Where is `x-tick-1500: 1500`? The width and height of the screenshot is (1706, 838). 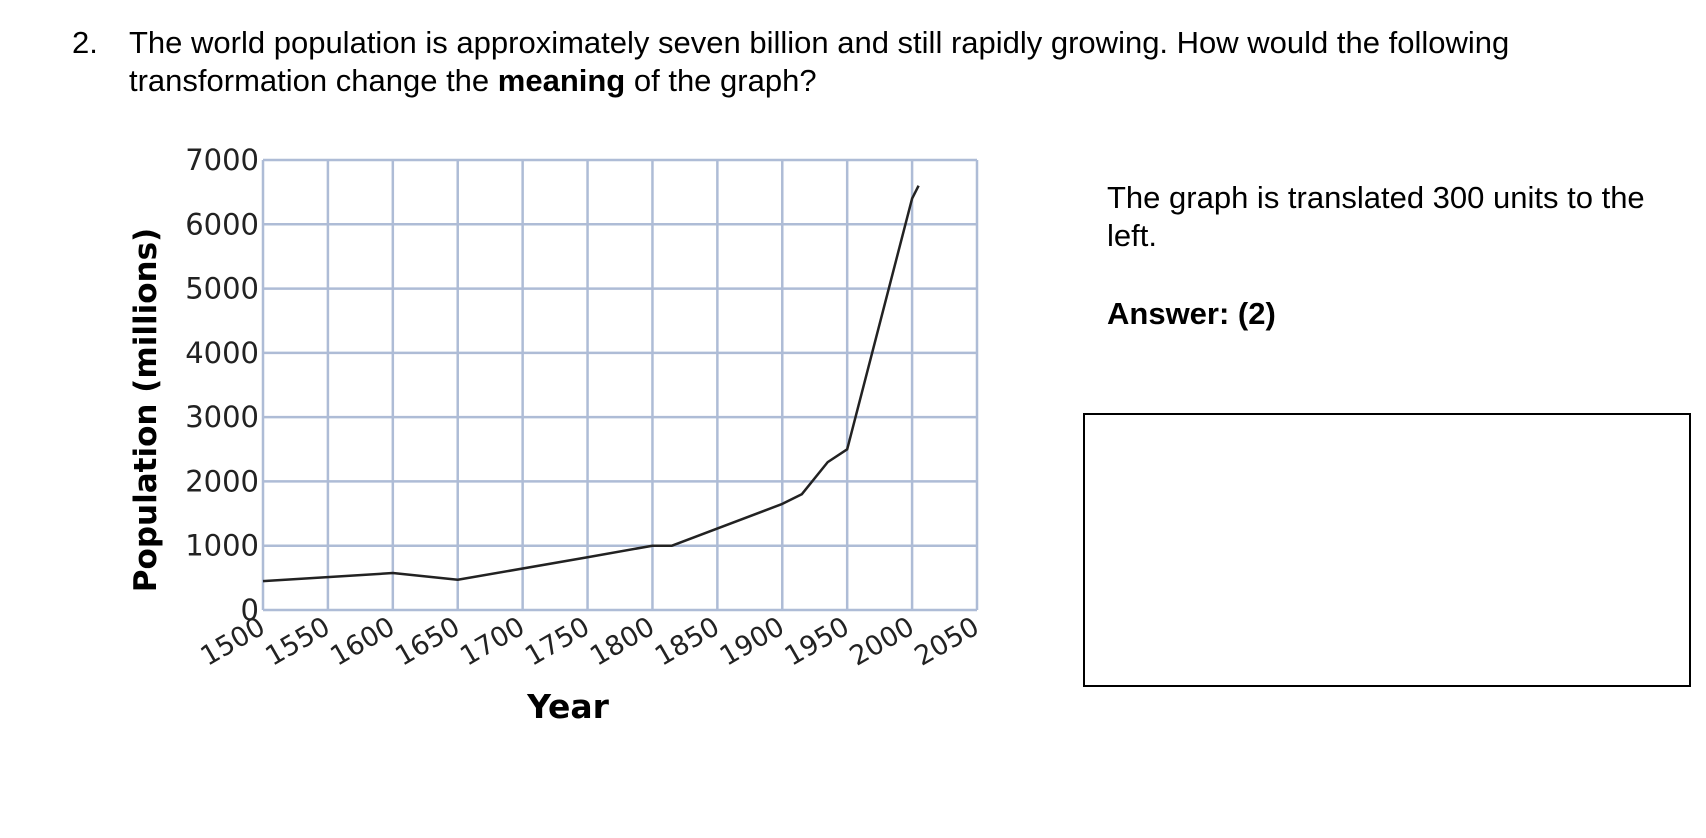
x-tick-1500: 1500 is located at coordinates (232, 641).